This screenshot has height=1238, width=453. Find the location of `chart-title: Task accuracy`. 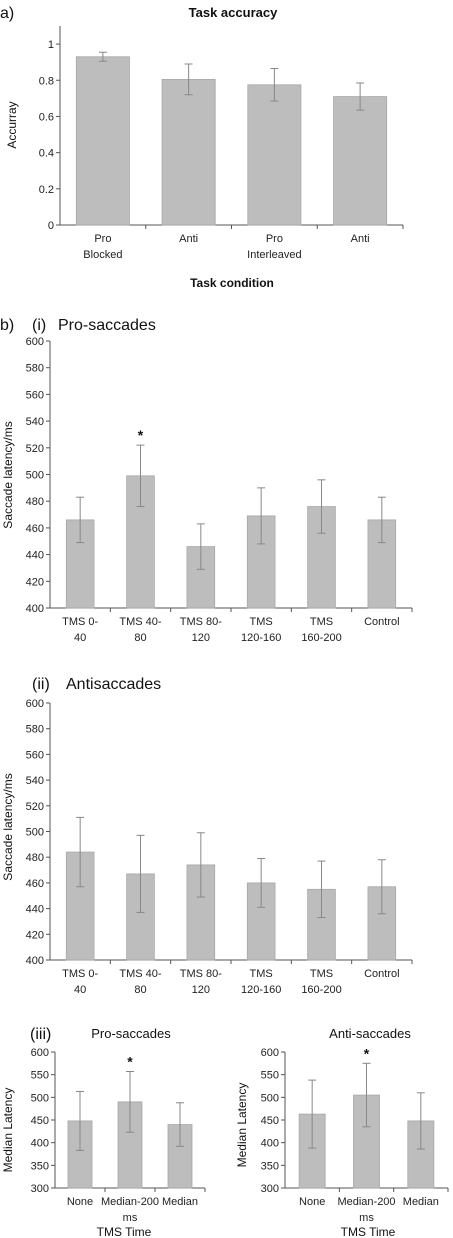

chart-title: Task accuracy is located at coordinates (233, 12).